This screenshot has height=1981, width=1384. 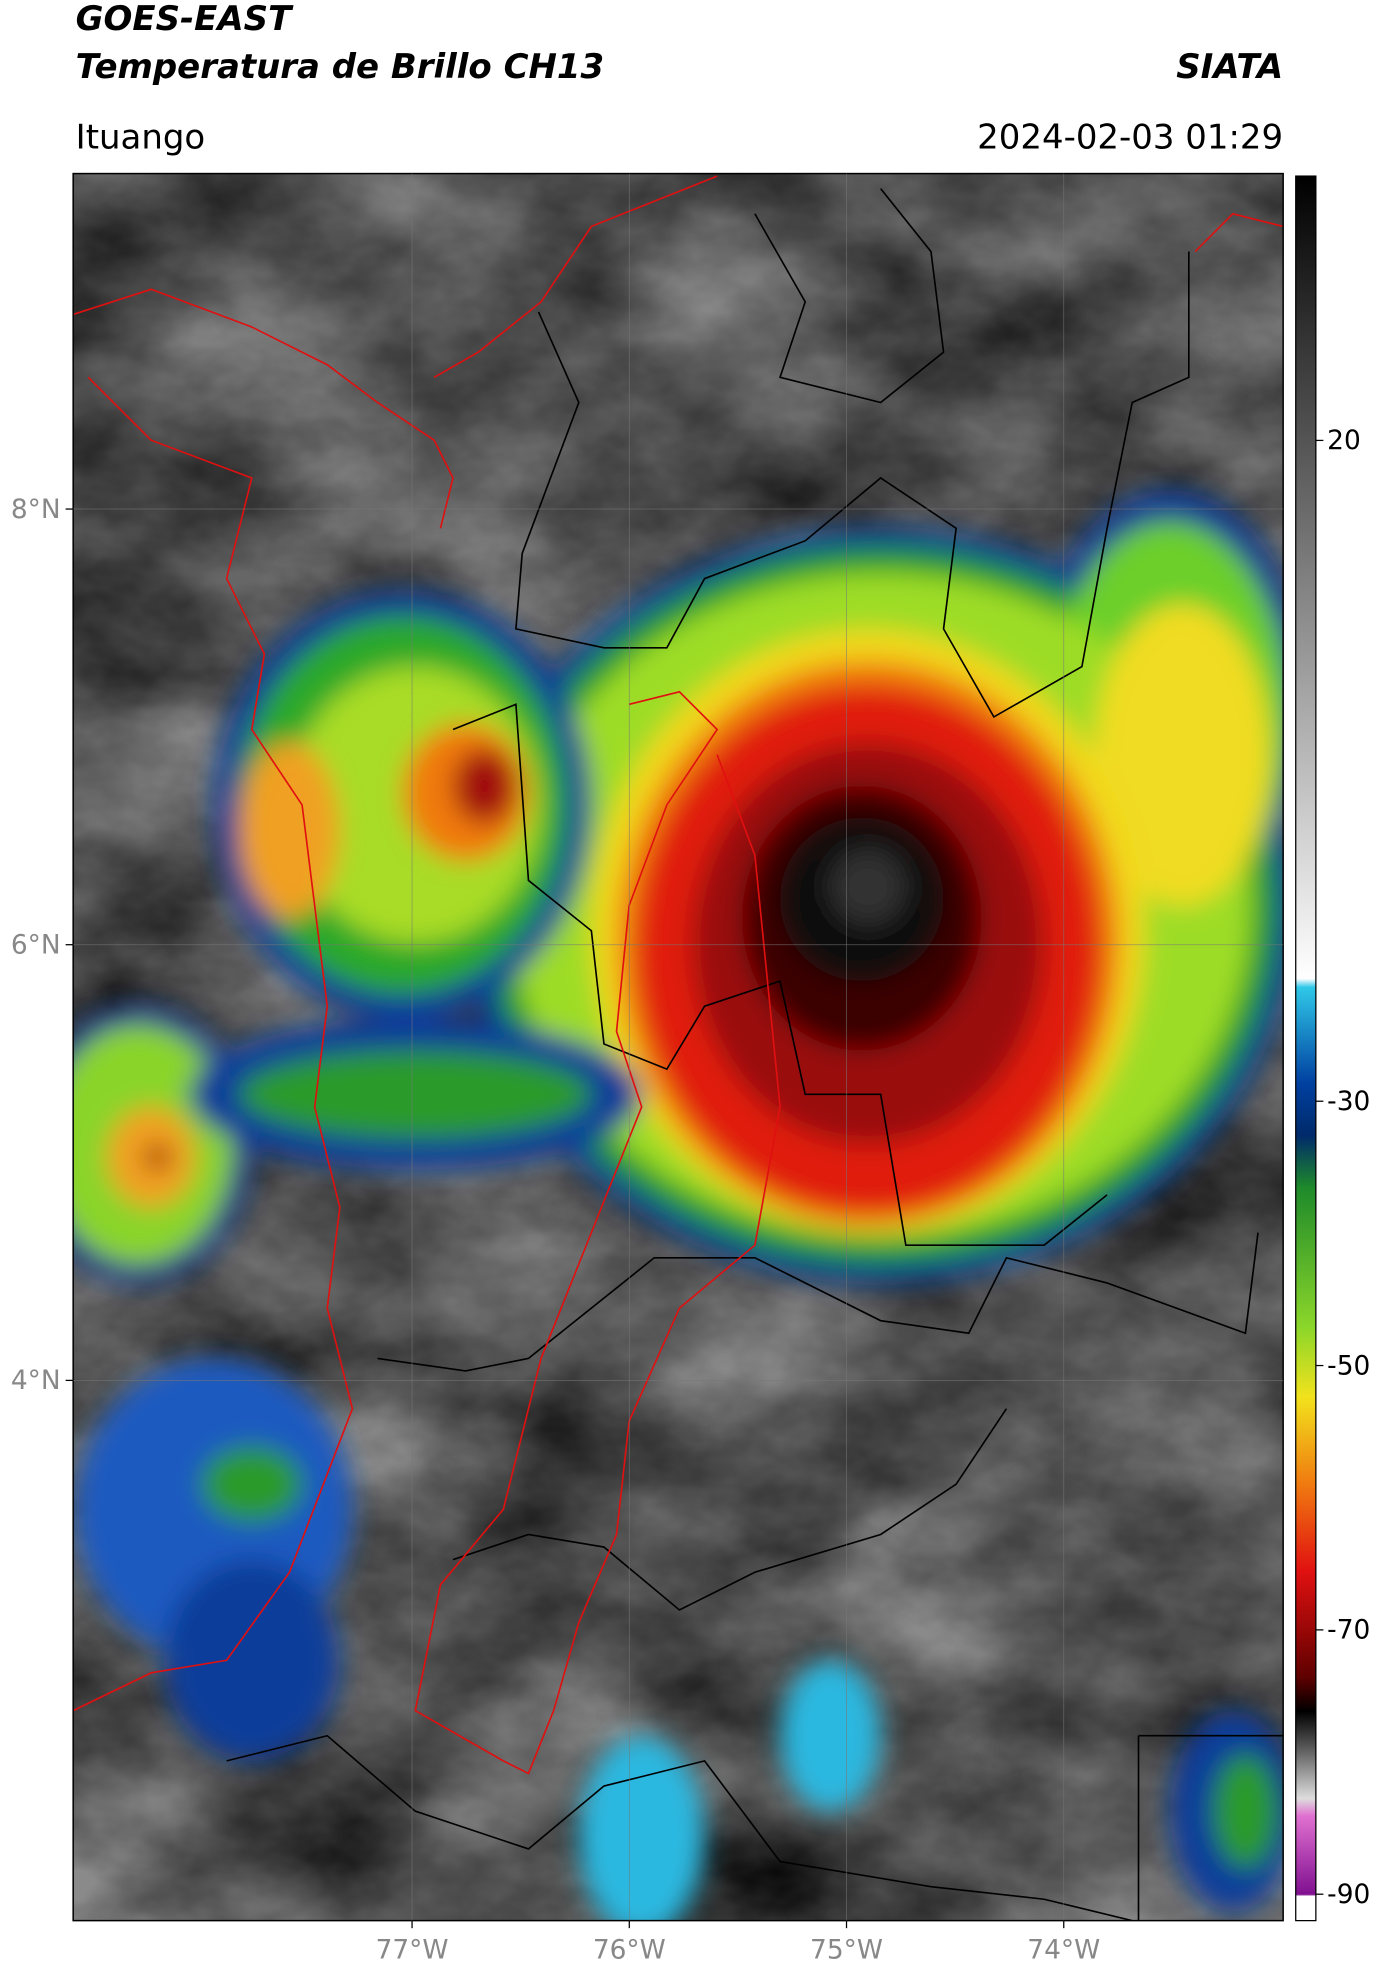 I want to click on lon-tick-label: 74°W, so click(x=1063, y=1949).